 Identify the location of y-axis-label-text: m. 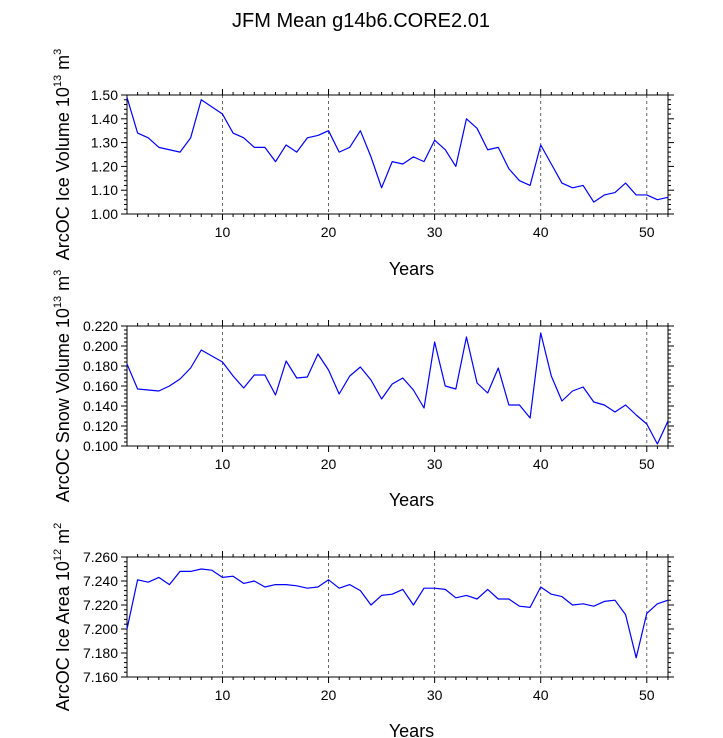
(63, 539).